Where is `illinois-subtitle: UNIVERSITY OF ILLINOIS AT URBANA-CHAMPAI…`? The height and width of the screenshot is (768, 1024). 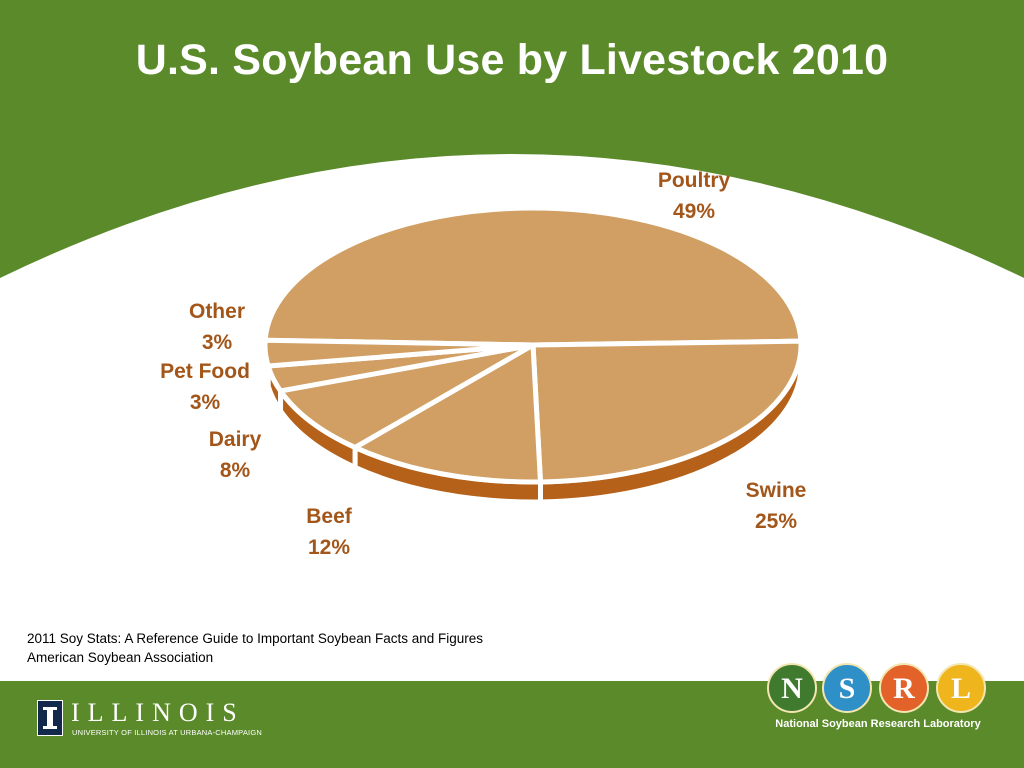
illinois-subtitle: UNIVERSITY OF ILLINOIS AT URBANA-CHAMPAI… is located at coordinates (167, 732).